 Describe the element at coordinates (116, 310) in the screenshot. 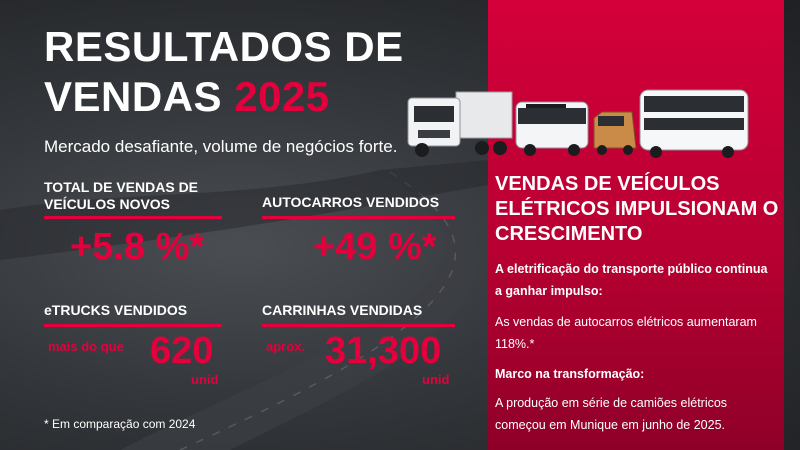

I see `stat-etrucks-label: eTRUCKS VENDIDOS` at that location.